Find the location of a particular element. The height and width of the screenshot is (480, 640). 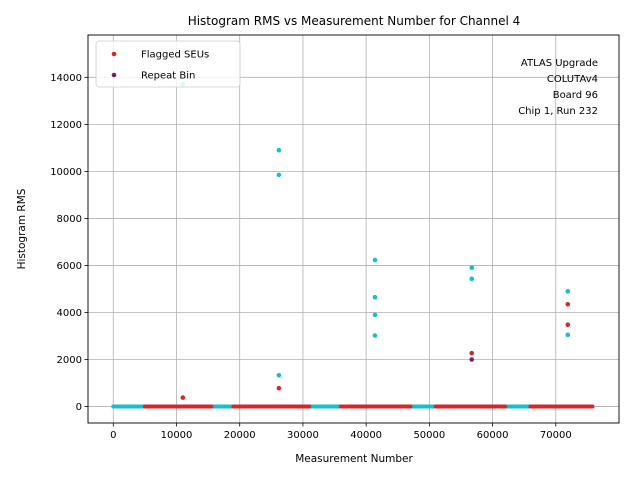

y-tick-label: 4000 is located at coordinates (69, 313).